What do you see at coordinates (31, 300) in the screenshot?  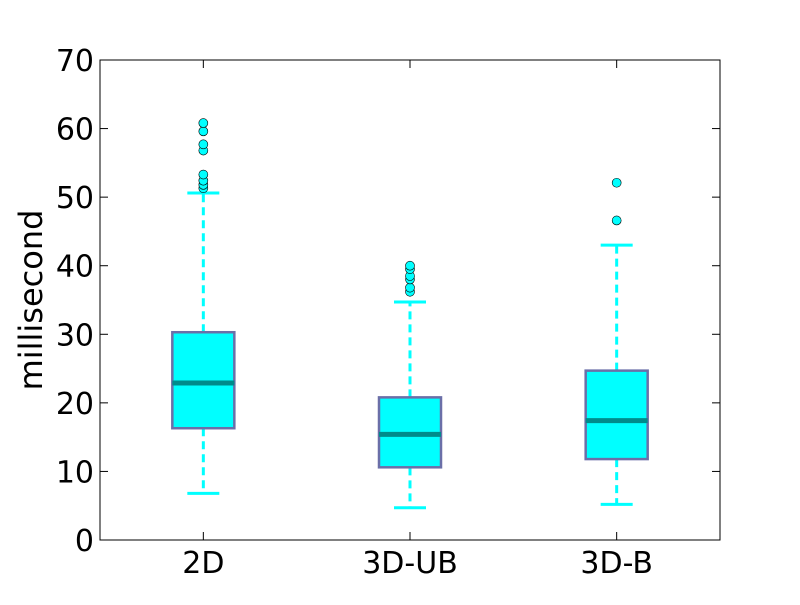 I see `y-axis-label: millisecond` at bounding box center [31, 300].